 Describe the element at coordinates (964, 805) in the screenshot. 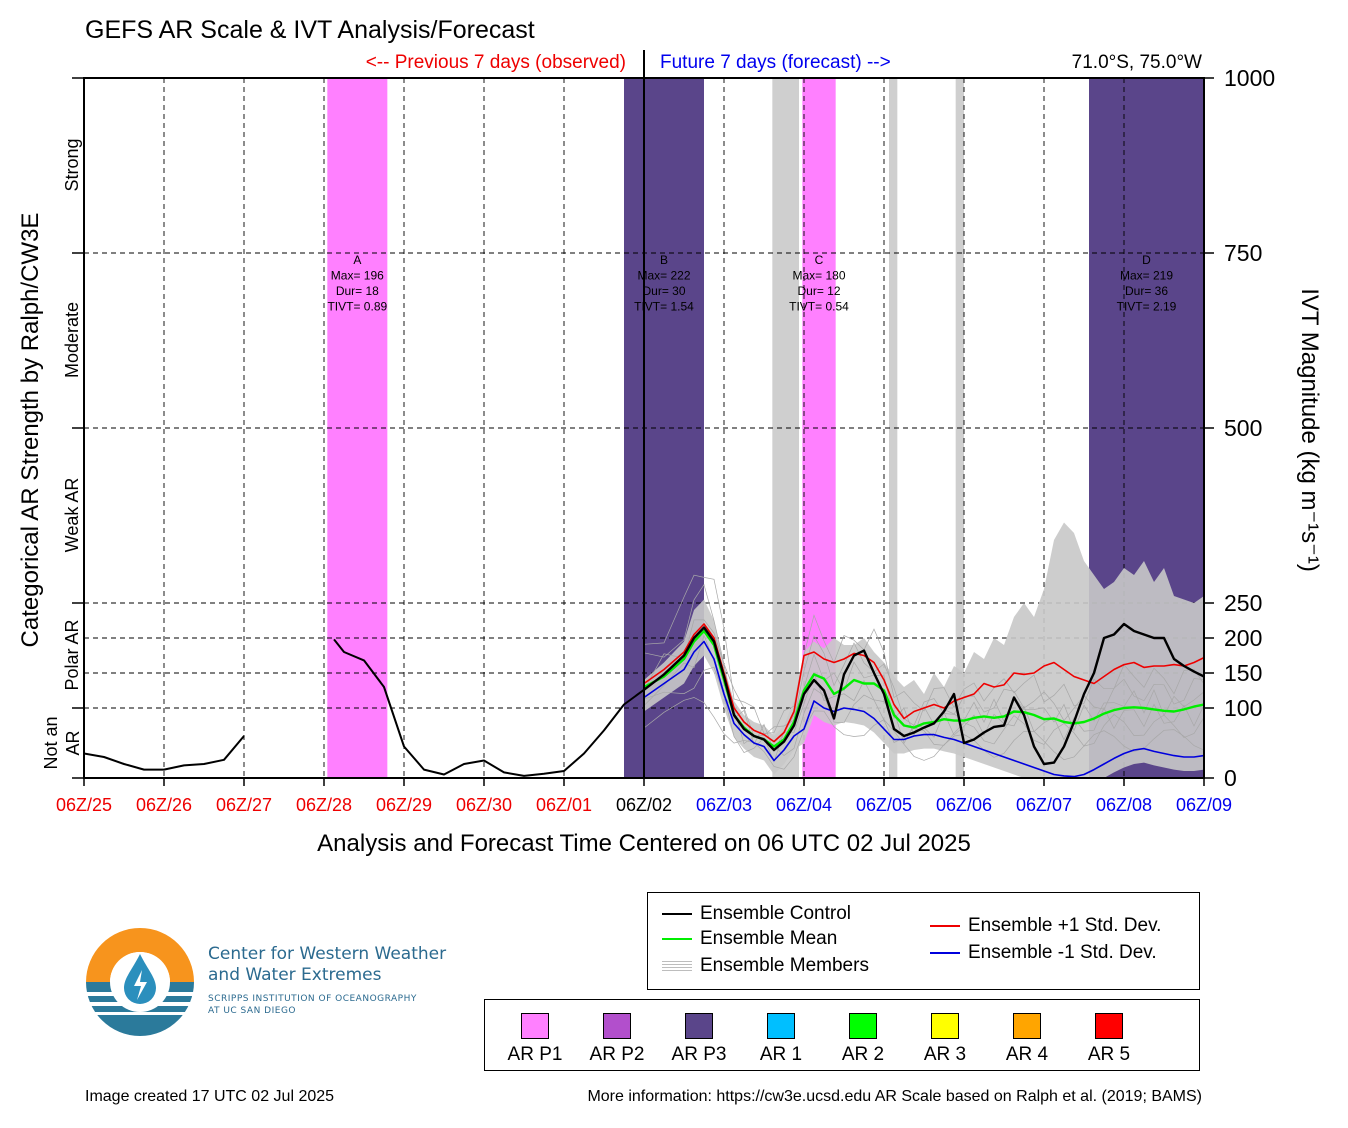

I see `x-tick-label-11: 06Z/06` at that location.